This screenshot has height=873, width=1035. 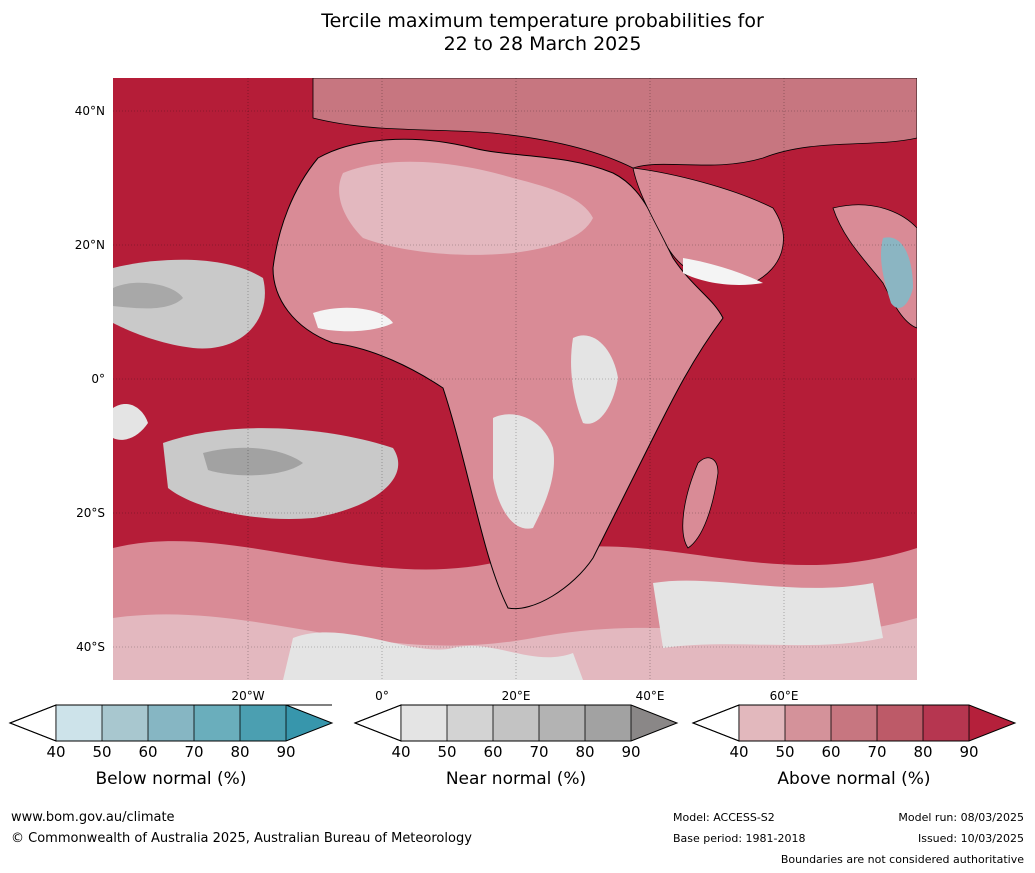 I want to click on lat-label-20s: 20°S, so click(x=90, y=513).